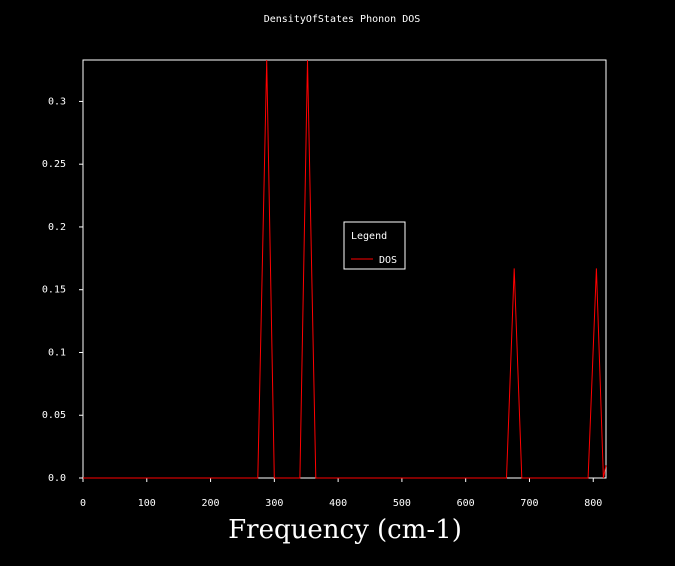 The height and width of the screenshot is (566, 675). I want to click on x-tick-label: 100, so click(147, 503).